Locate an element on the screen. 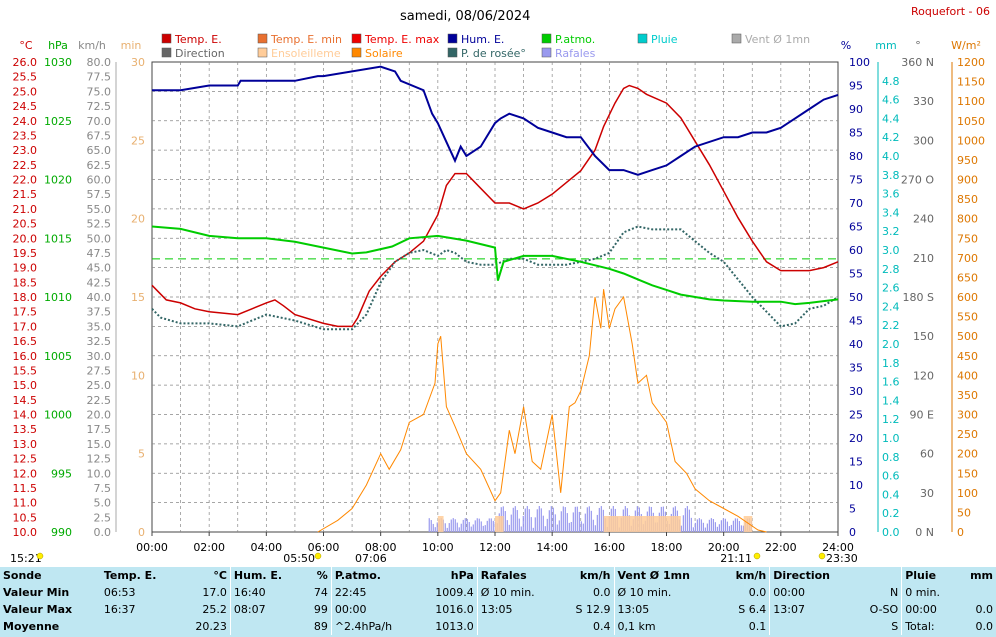  axis-tick-temp: 12.0 is located at coordinates (25, 473).